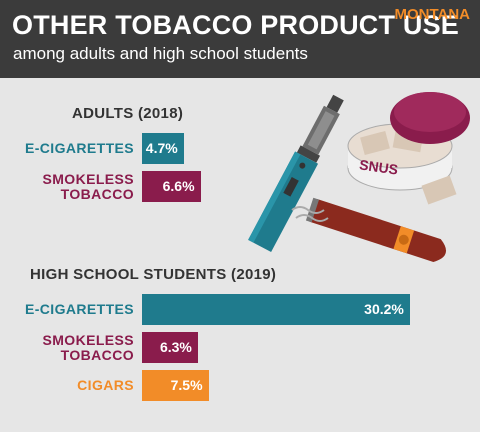 Image resolution: width=480 pixels, height=432 pixels. I want to click on chart-title: HIGH SCHOOL STUDENTS (2019), so click(153, 274).